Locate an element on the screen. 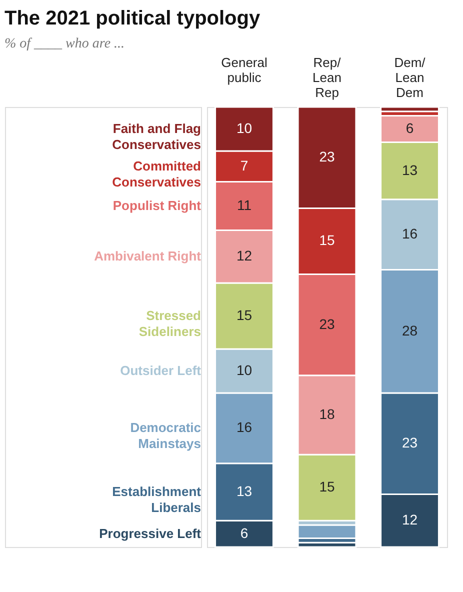  data-label: 28 is located at coordinates (410, 330).